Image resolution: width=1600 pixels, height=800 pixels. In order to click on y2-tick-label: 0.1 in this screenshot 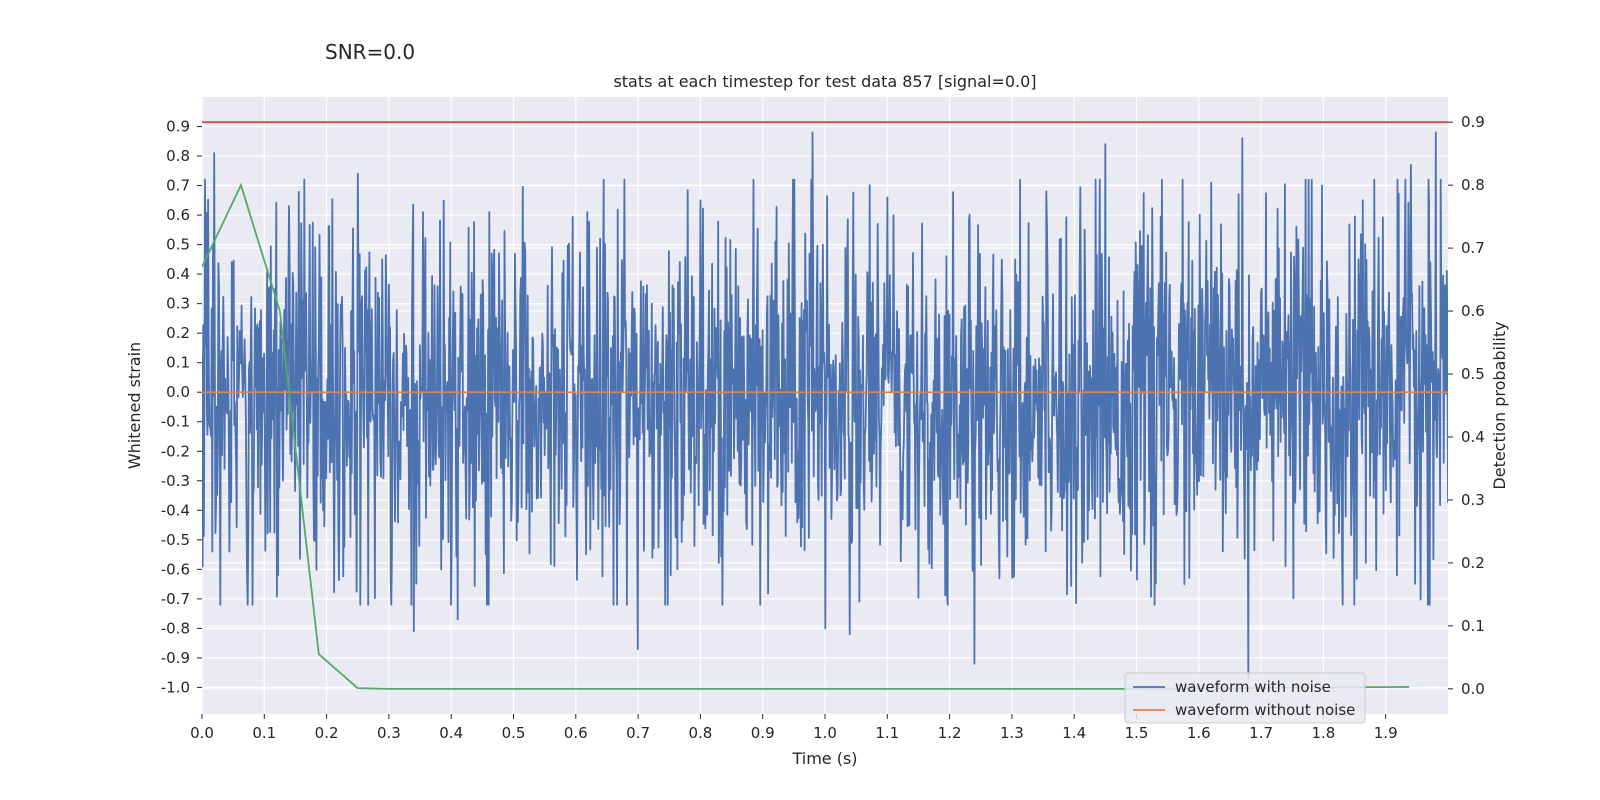, I will do `click(1473, 626)`.